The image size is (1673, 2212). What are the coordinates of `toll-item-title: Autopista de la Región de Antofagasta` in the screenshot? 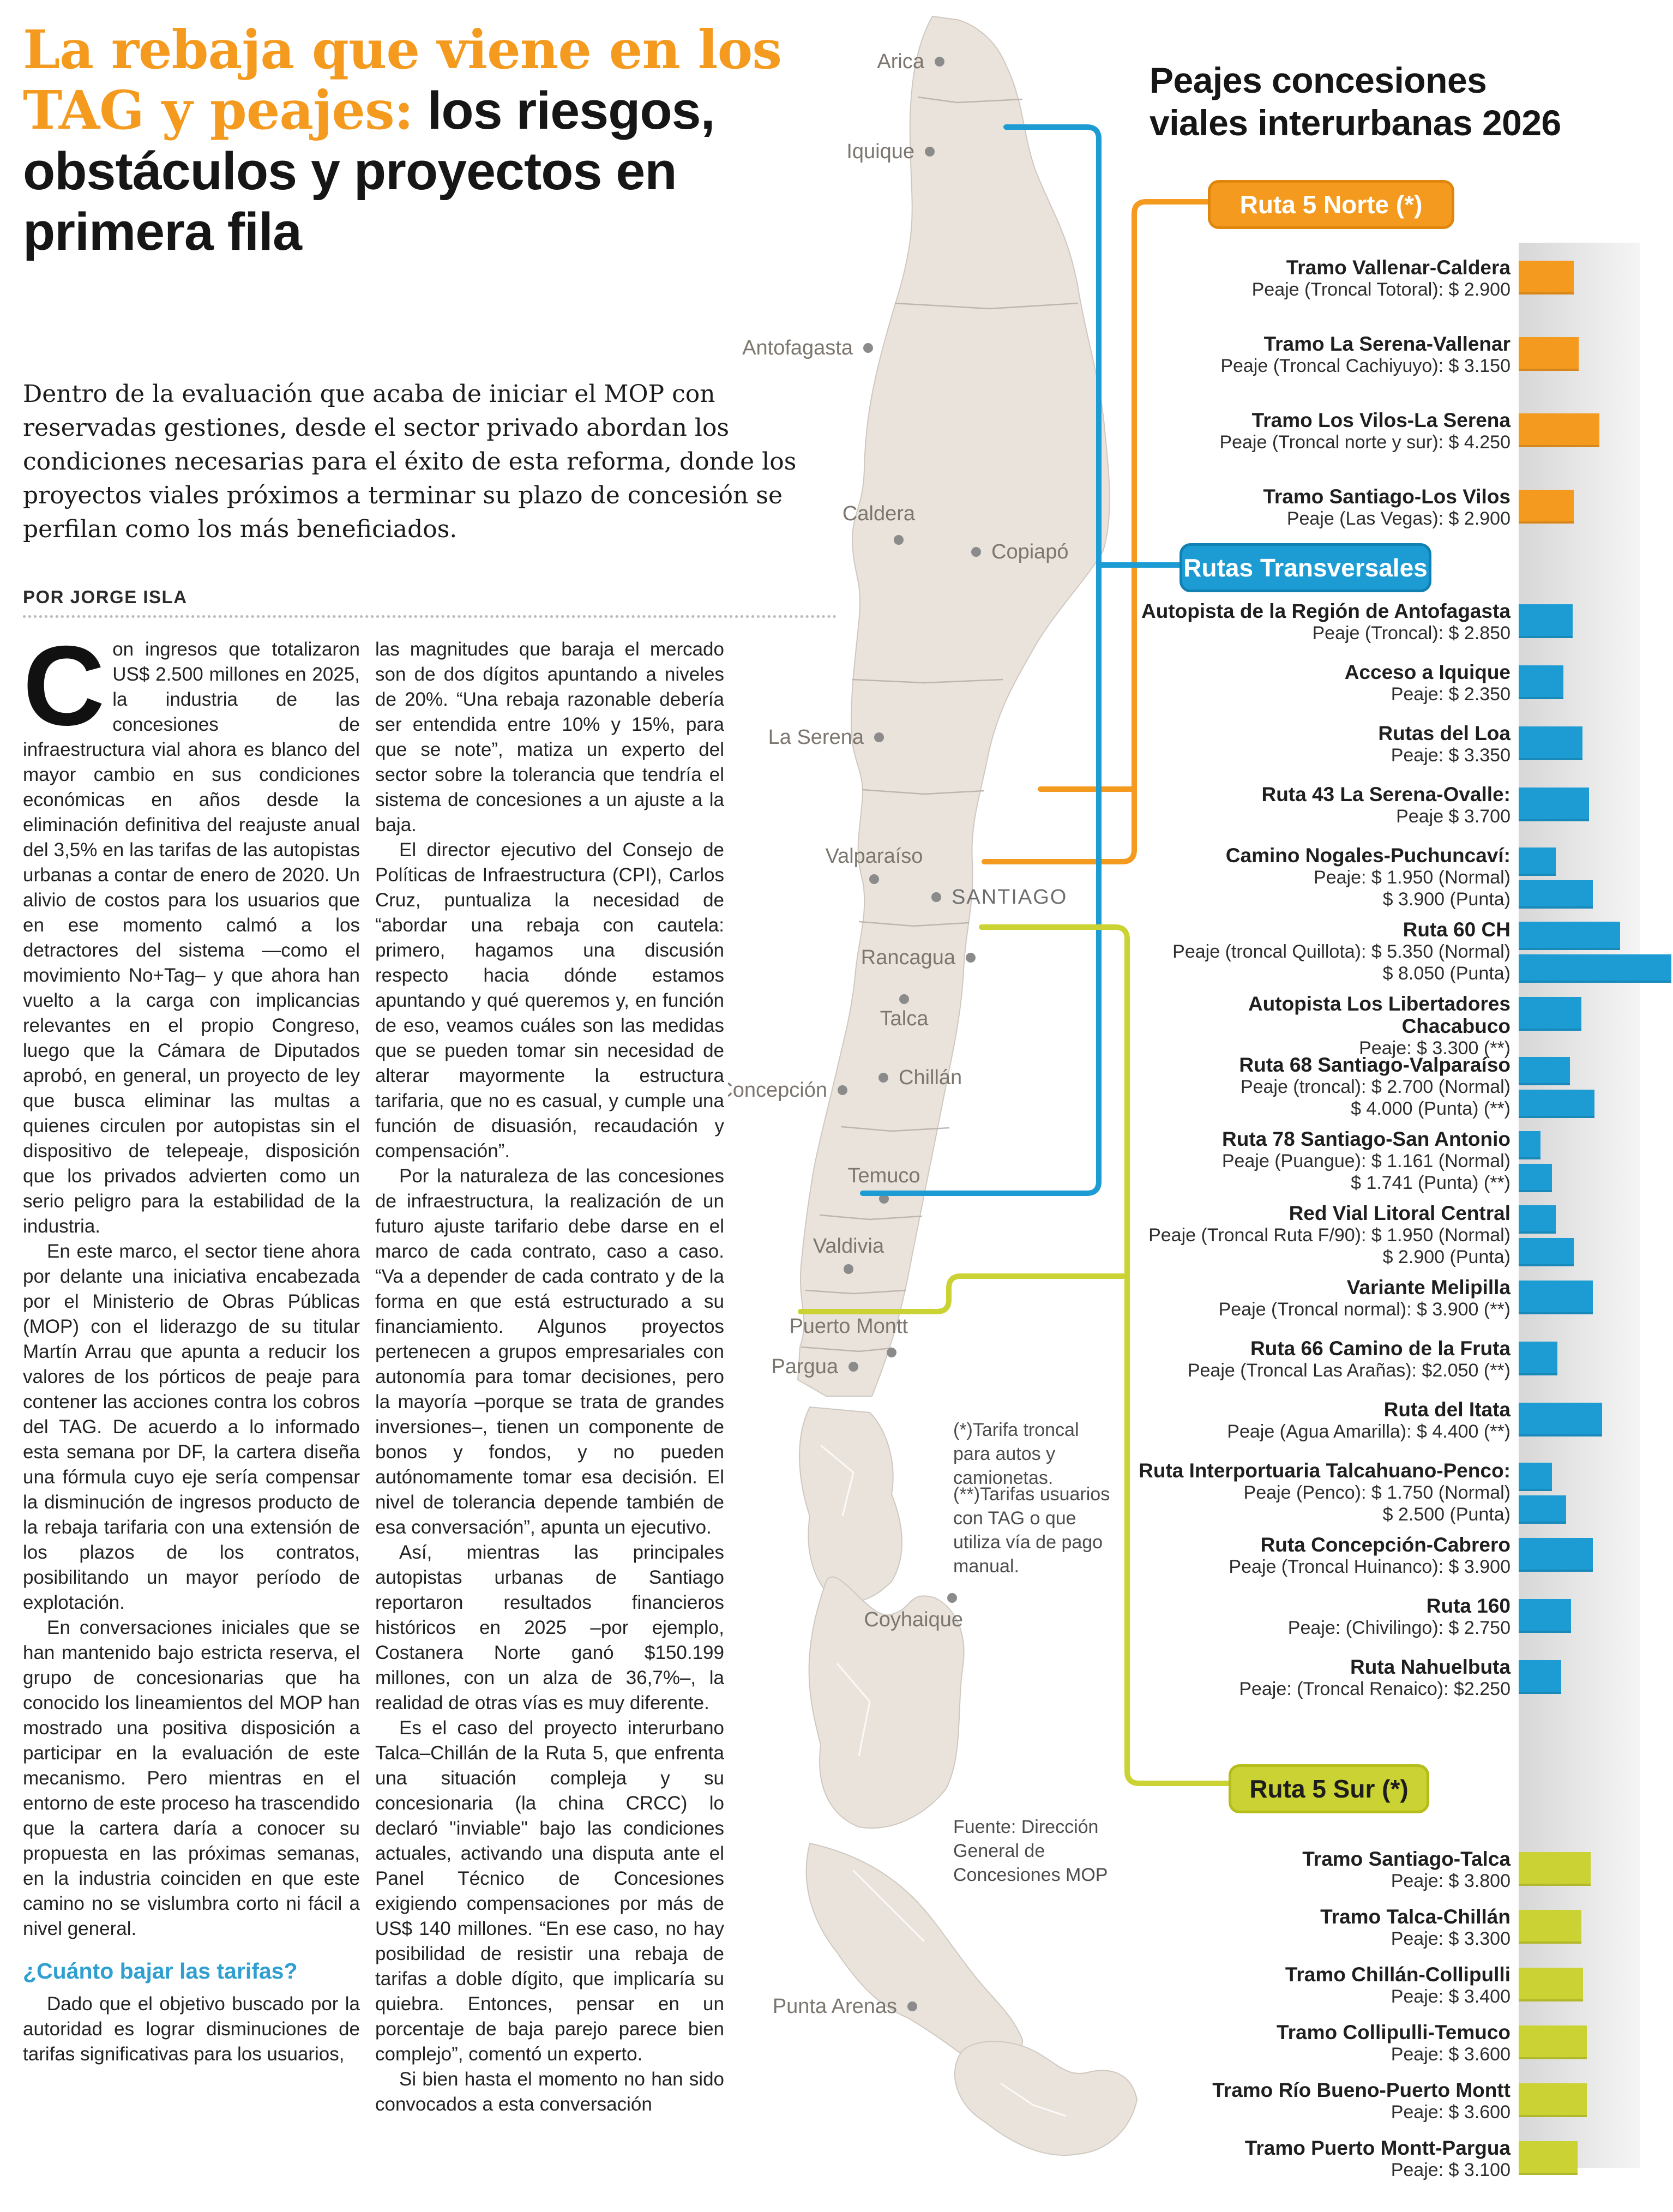 It's located at (1325, 611).